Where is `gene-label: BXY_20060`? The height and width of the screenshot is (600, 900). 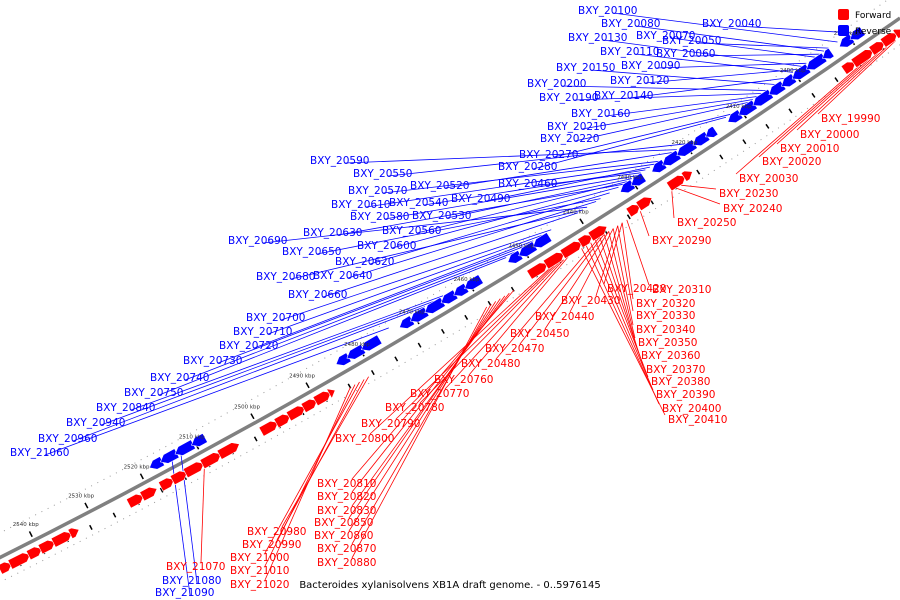
gene-label: BXY_20060 is located at coordinates (685, 54).